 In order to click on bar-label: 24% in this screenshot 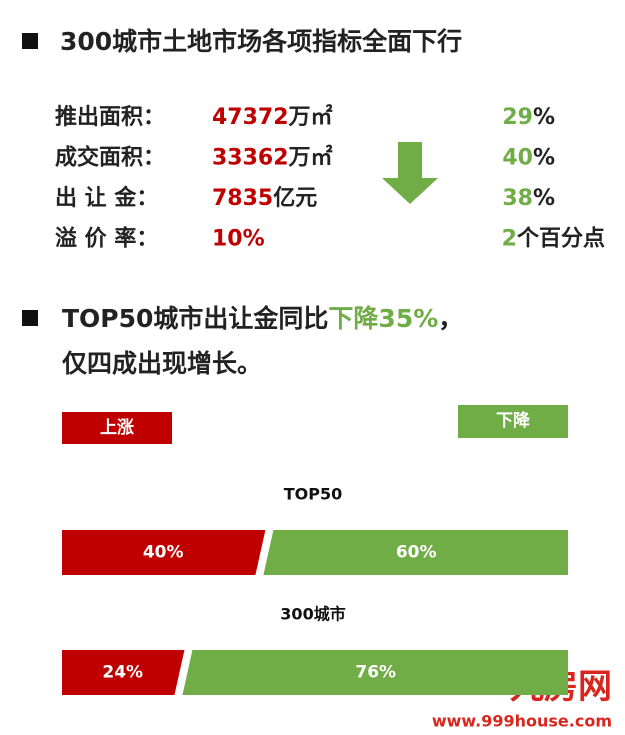, I will do `click(122, 673)`.